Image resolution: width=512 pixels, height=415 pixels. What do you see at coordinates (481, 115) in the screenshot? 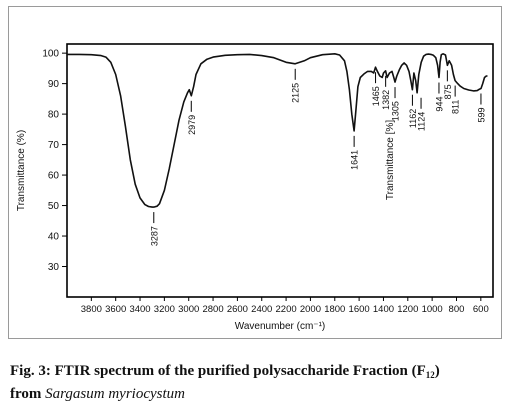
I see `peak-label: 599` at bounding box center [481, 115].